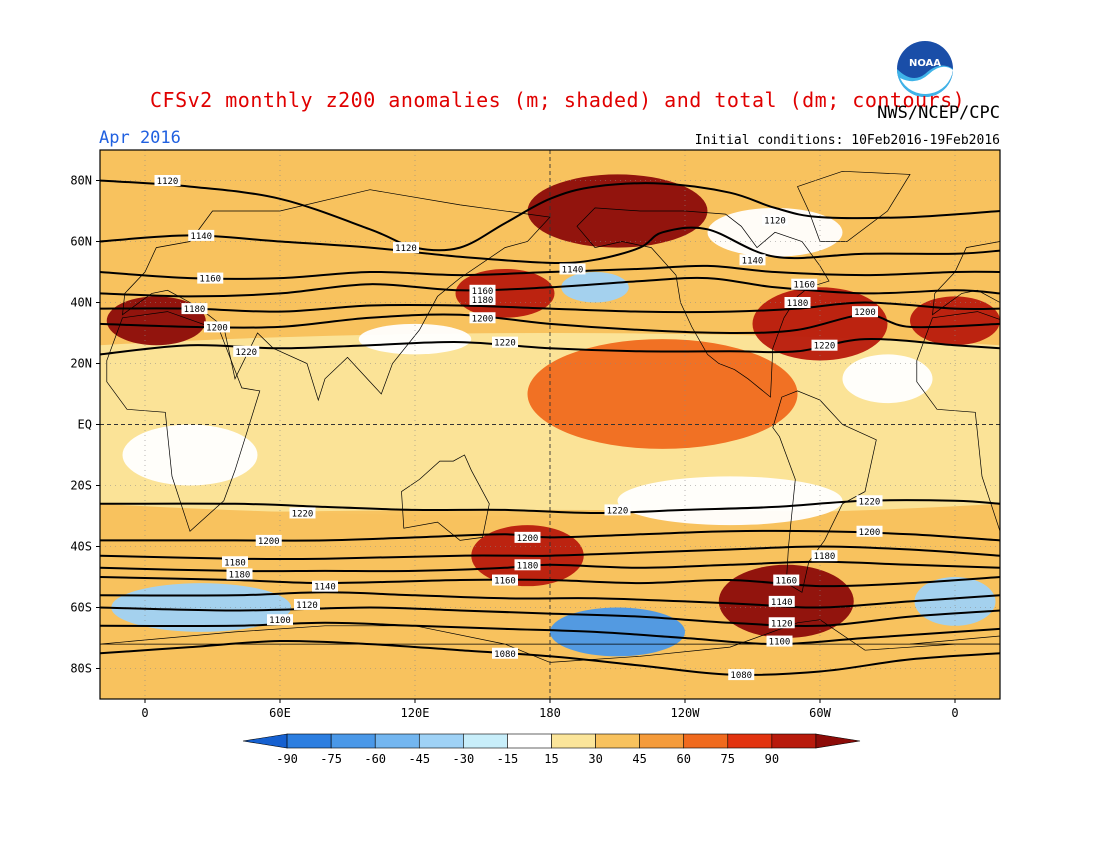 Image resolution: width=1100 pixels, height=850 pixels. I want to click on colorbar-label: 15, so click(551, 759).